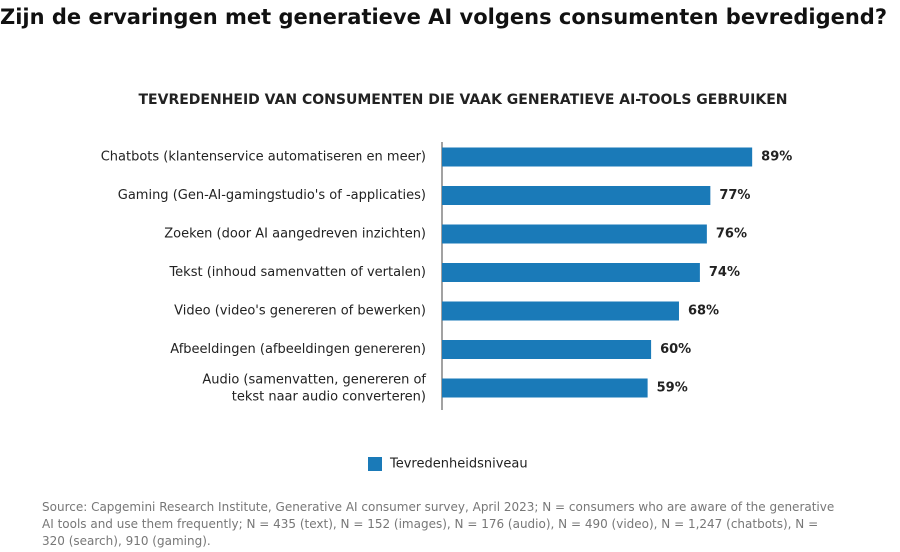 This screenshot has width=900, height=552. Describe the element at coordinates (458, 464) in the screenshot. I see `legend-label: Tevredenheidsniveau` at that location.